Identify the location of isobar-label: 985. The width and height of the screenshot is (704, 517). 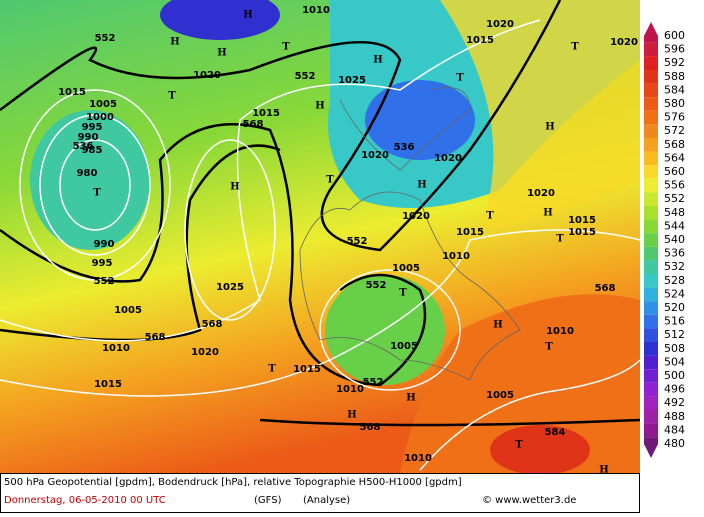
(92, 150).